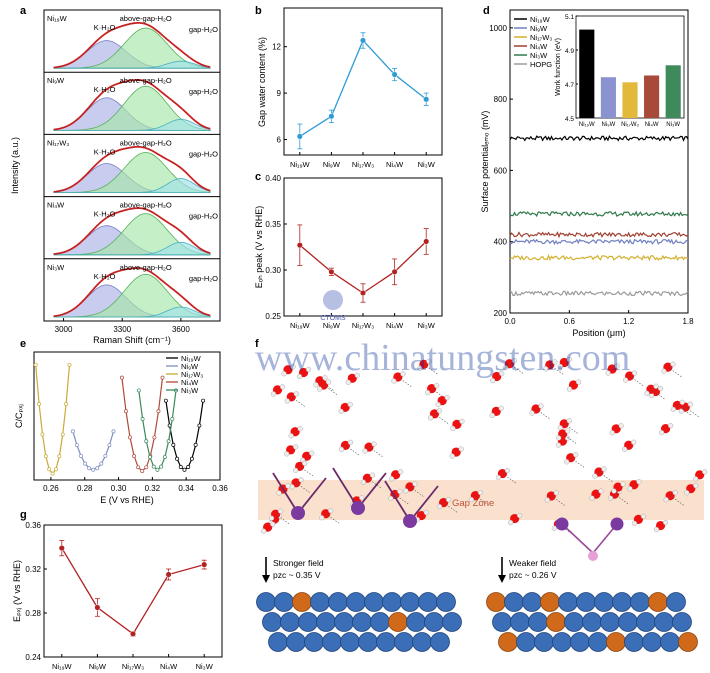 The height and width of the screenshot is (673, 710). What do you see at coordinates (332, 318) in the screenshot?
I see `watermark-logo-text: CTOMS` at bounding box center [332, 318].